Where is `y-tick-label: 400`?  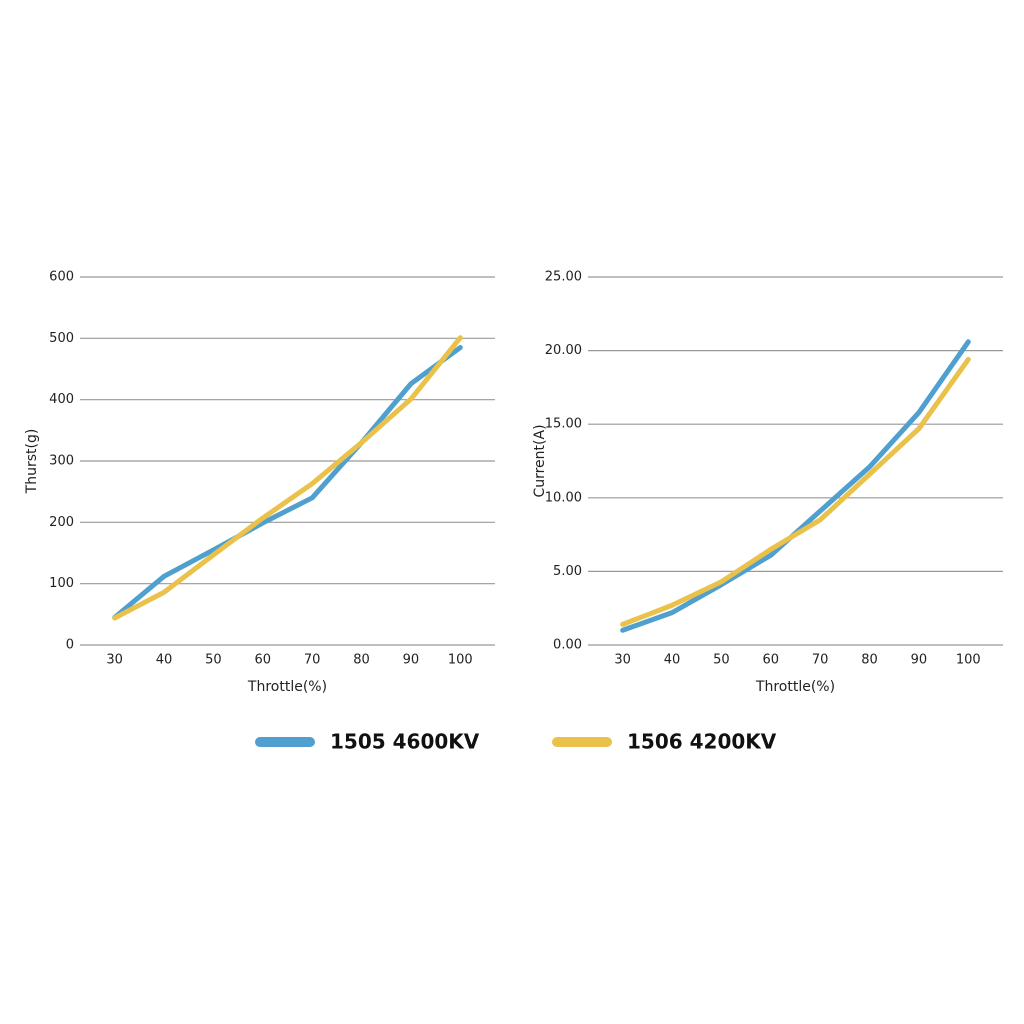 y-tick-label: 400 is located at coordinates (61, 399).